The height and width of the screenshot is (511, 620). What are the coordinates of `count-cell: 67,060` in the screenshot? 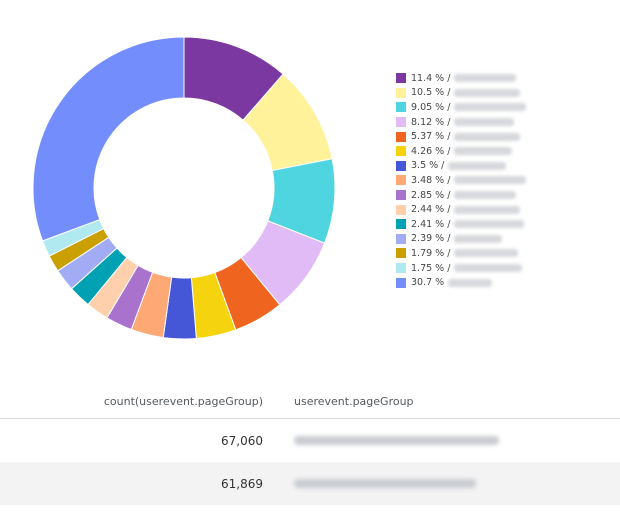 It's located at (242, 440).